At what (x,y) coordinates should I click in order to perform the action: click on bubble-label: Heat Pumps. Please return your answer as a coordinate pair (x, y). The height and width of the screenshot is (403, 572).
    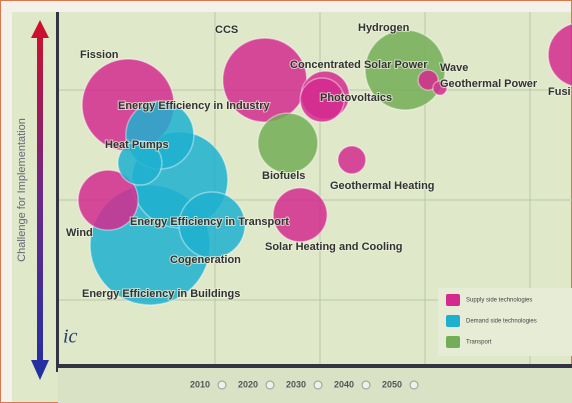
    Looking at the image, I should click on (137, 145).